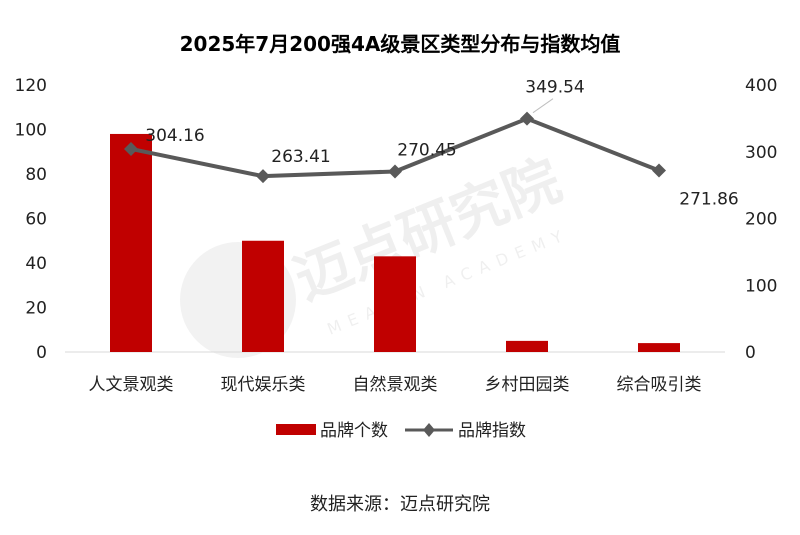 The height and width of the screenshot is (535, 800). I want to click on left-tick-label: 40, so click(36, 264).